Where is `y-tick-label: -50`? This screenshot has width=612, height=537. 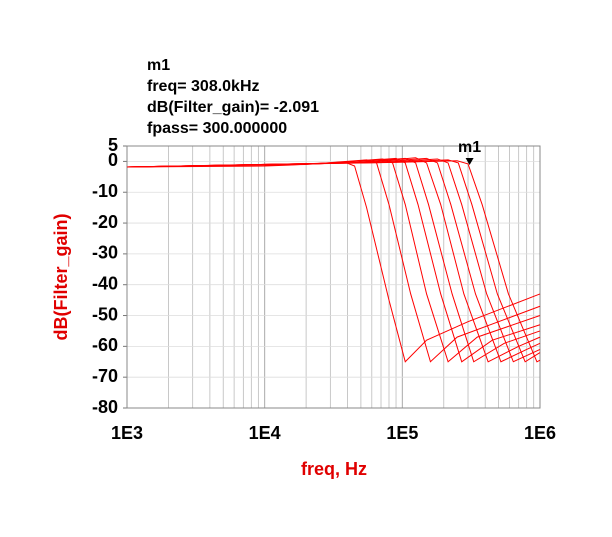 y-tick-label: -50 is located at coordinates (105, 314).